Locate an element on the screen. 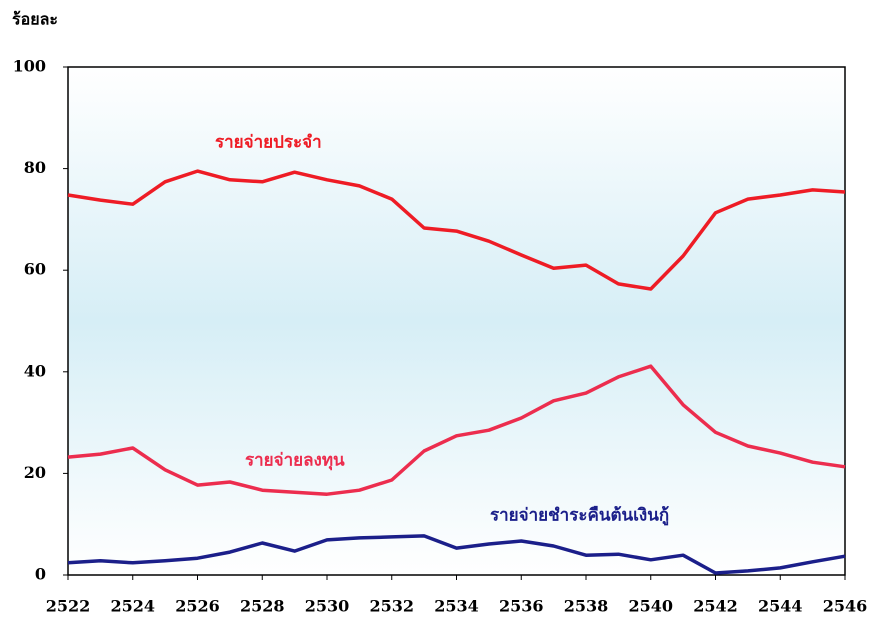 This screenshot has height=620, width=875. y-tick-label: 40 is located at coordinates (35, 370).